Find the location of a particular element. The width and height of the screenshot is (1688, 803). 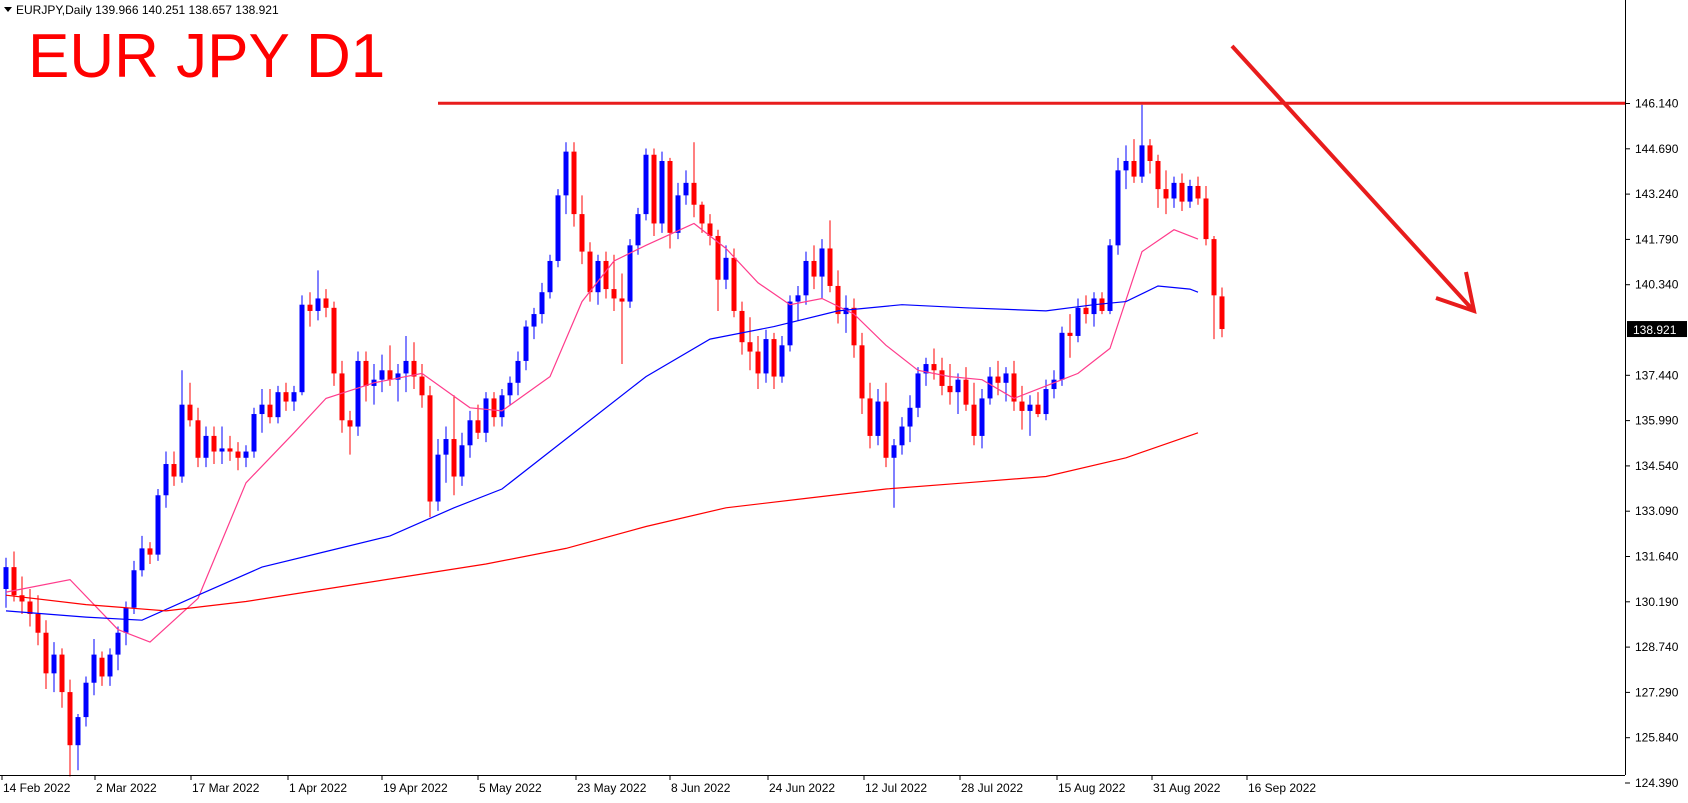

price-tick-label: 146.140 is located at coordinates (1657, 104).